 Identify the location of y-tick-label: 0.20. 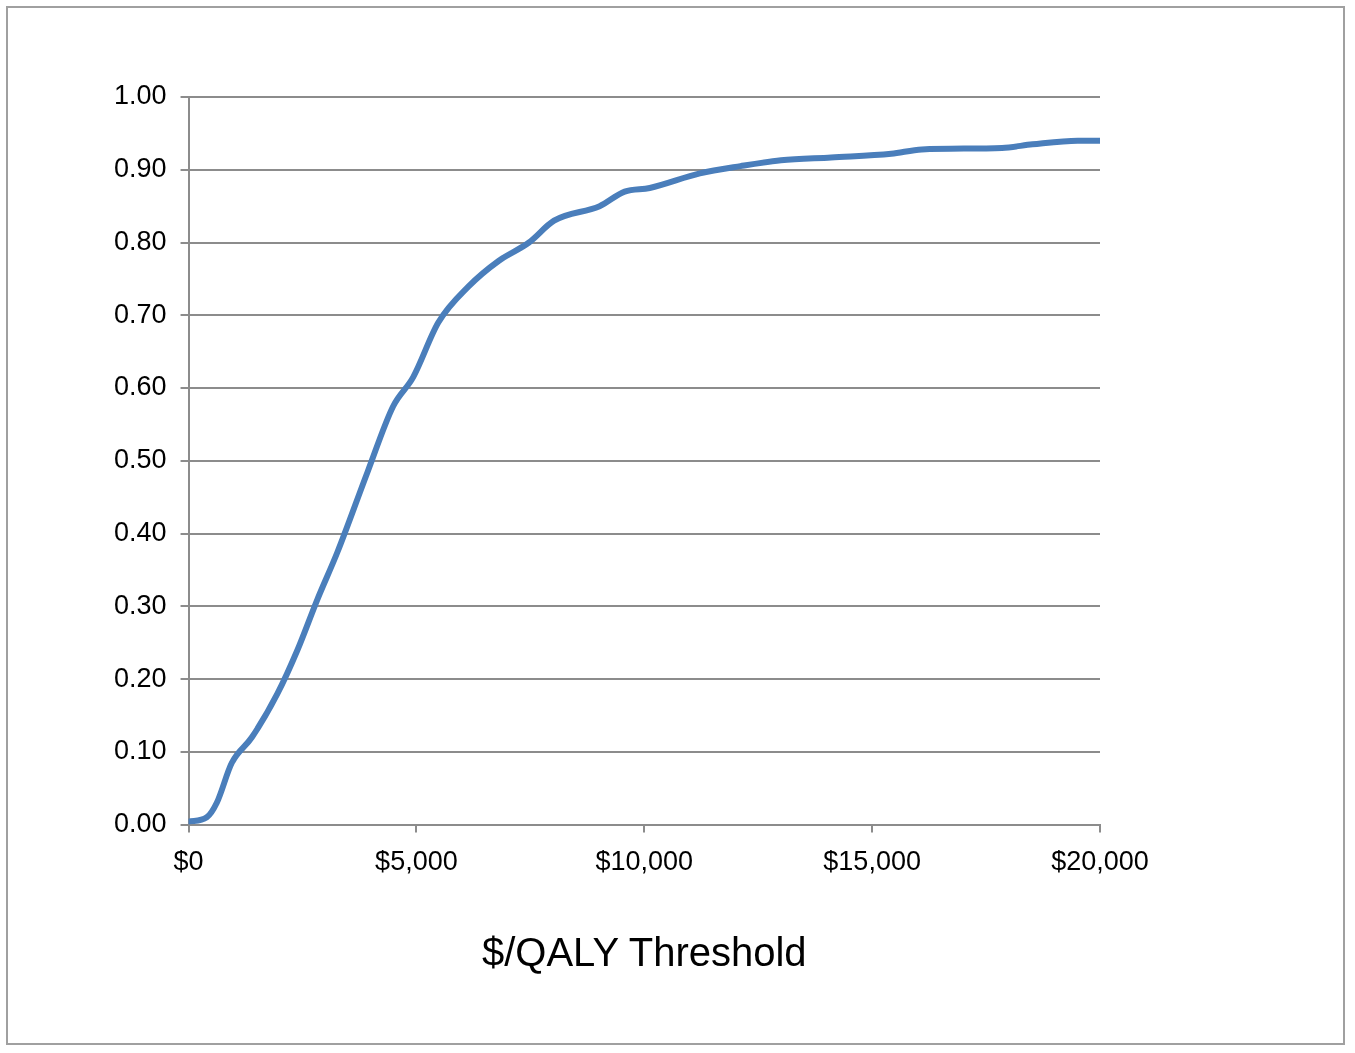
(140, 677).